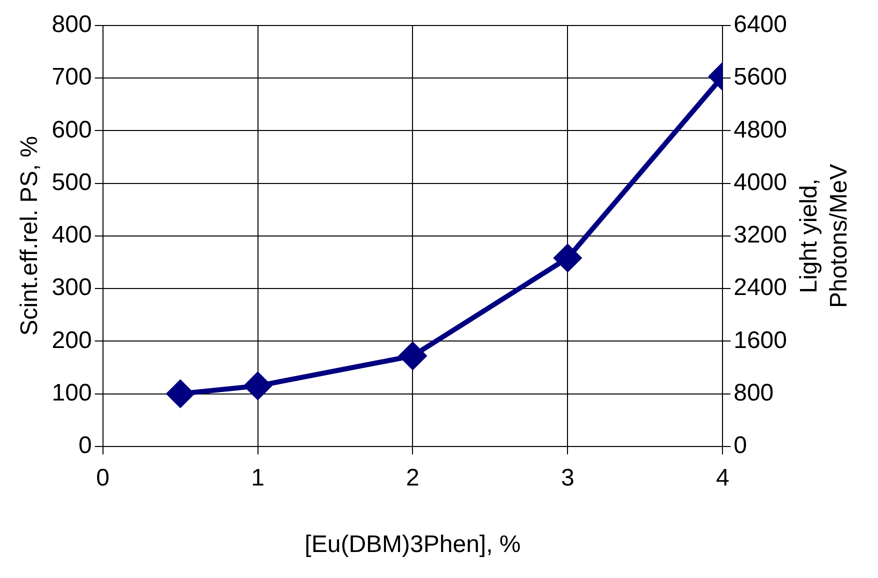 The width and height of the screenshot is (878, 578). I want to click on y-tick-label: 500, so click(72, 182).